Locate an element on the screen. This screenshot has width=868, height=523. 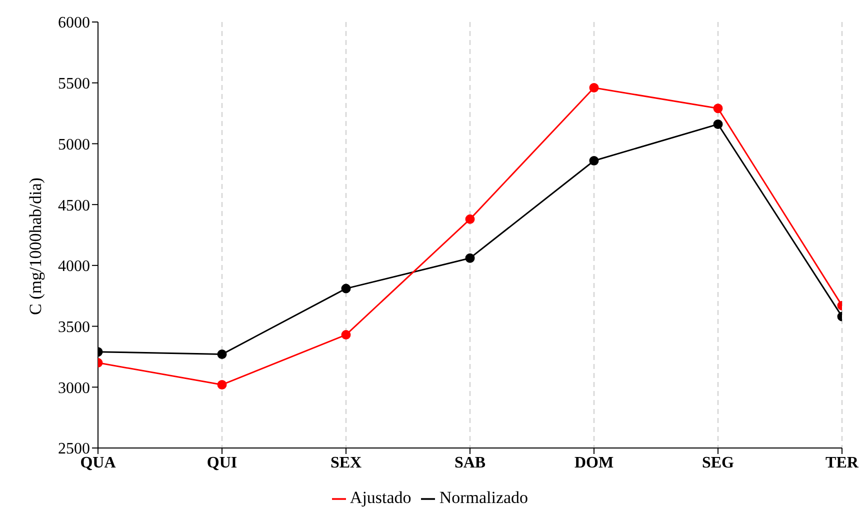
y-tick-label: 6000 is located at coordinates (74, 23).